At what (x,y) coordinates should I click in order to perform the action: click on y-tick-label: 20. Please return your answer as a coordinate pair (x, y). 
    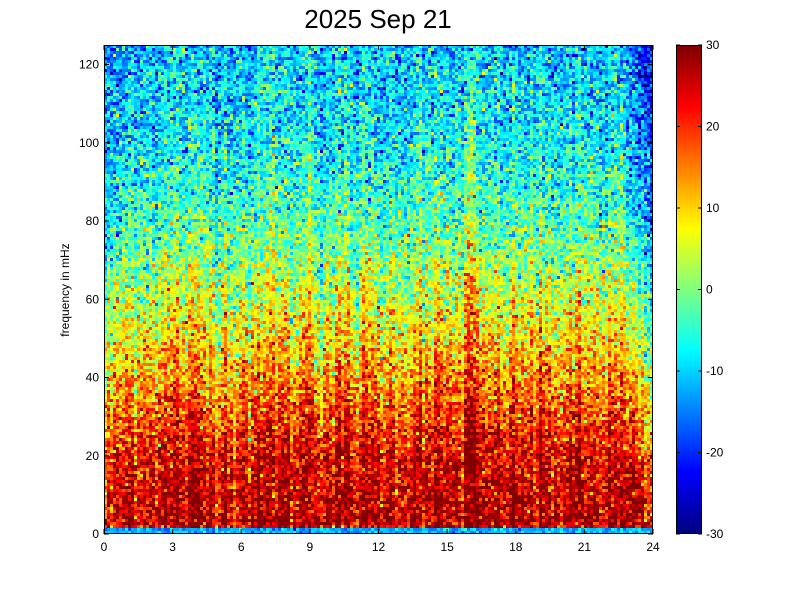
    Looking at the image, I should click on (93, 456).